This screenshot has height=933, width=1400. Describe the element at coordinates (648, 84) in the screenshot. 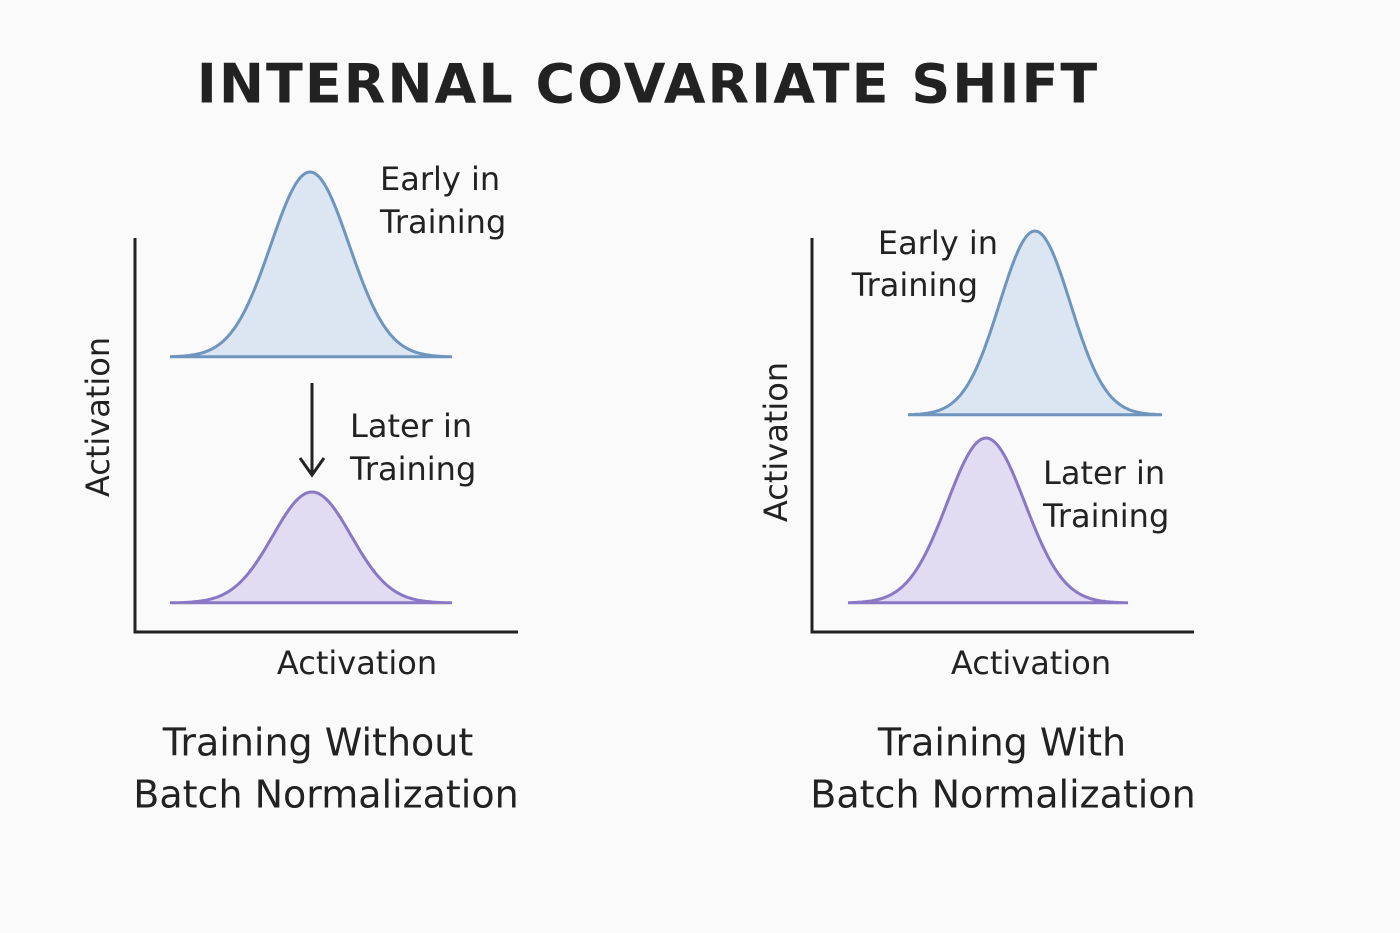

I see `title: INTERNAL COVARIATE SHIFT` at that location.